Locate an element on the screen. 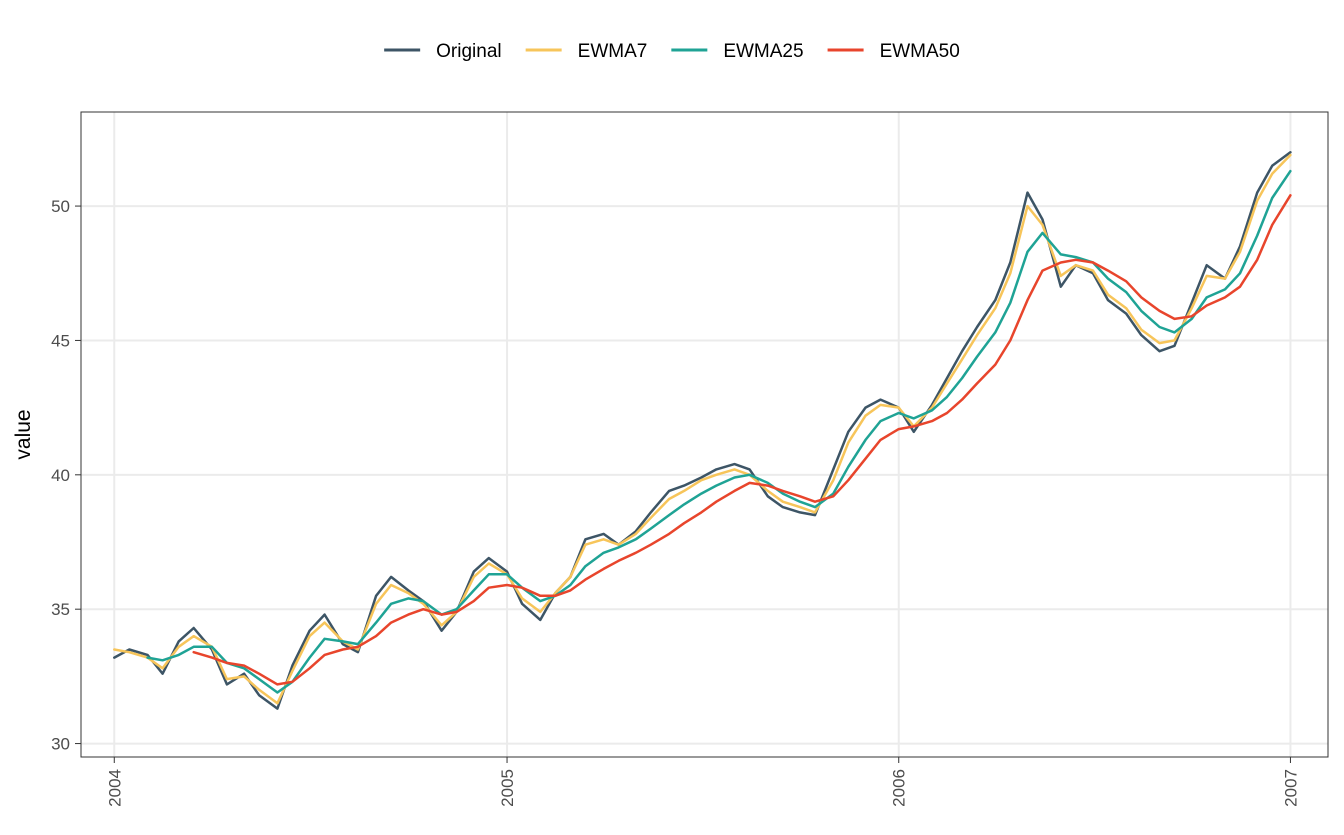  legend-item-ewma7: EWMA7 is located at coordinates (586, 51).